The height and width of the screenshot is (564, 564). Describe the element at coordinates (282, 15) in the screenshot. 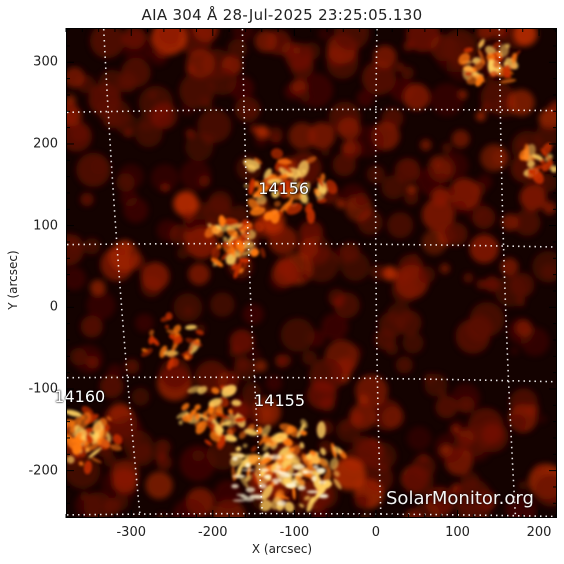

I see `image-title: AIA 304 Å 28-Jul-2025 23:25:05.130` at that location.